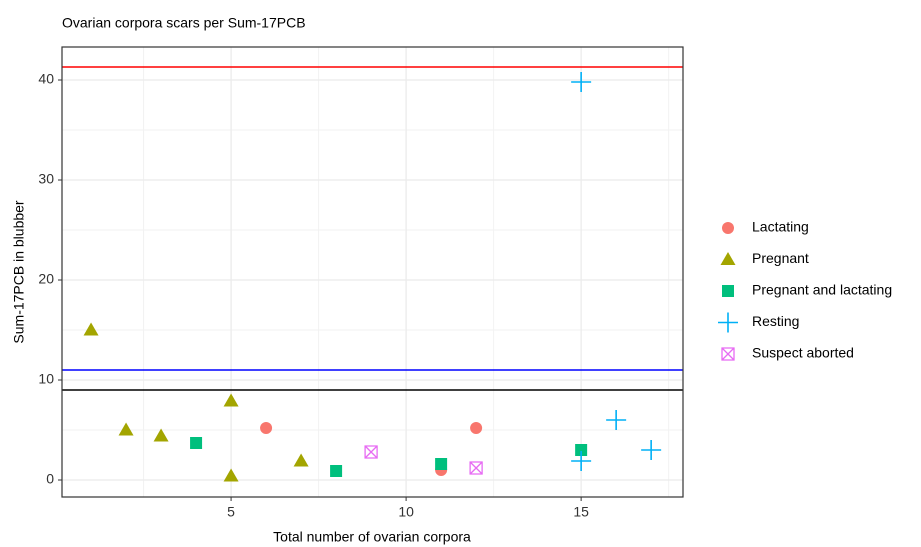  I want to click on x-tick-label: 15, so click(581, 512).